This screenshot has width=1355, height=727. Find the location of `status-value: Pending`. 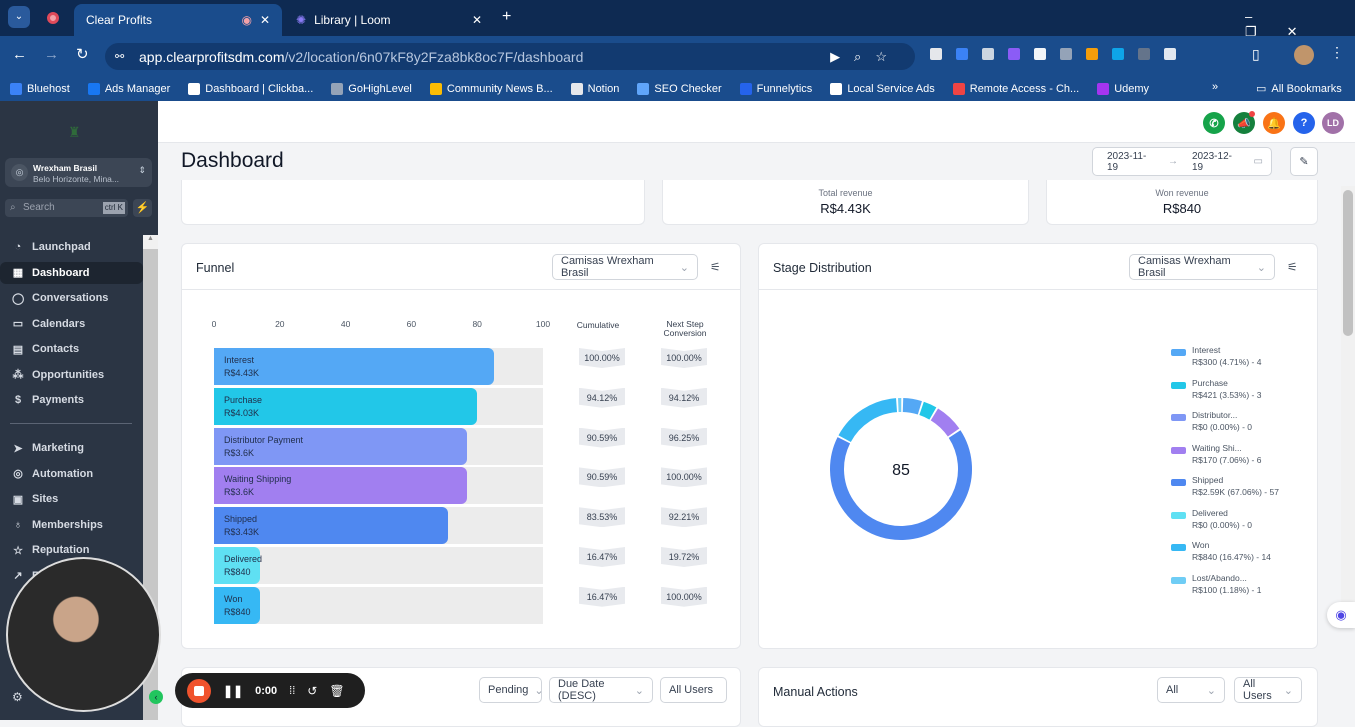

status-value: Pending is located at coordinates (508, 690).